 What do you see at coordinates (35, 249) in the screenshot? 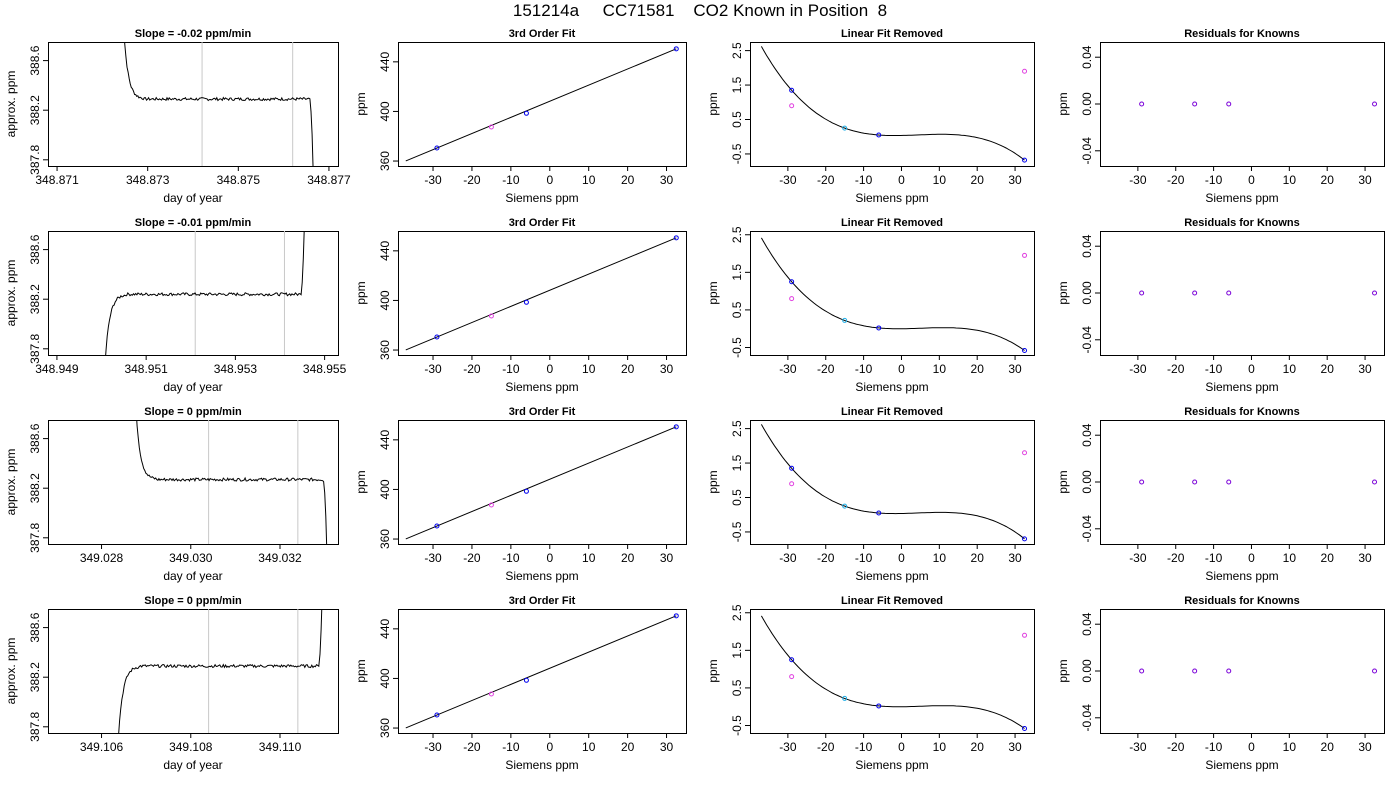
I see `y-tick-label: 388.6` at bounding box center [35, 249].